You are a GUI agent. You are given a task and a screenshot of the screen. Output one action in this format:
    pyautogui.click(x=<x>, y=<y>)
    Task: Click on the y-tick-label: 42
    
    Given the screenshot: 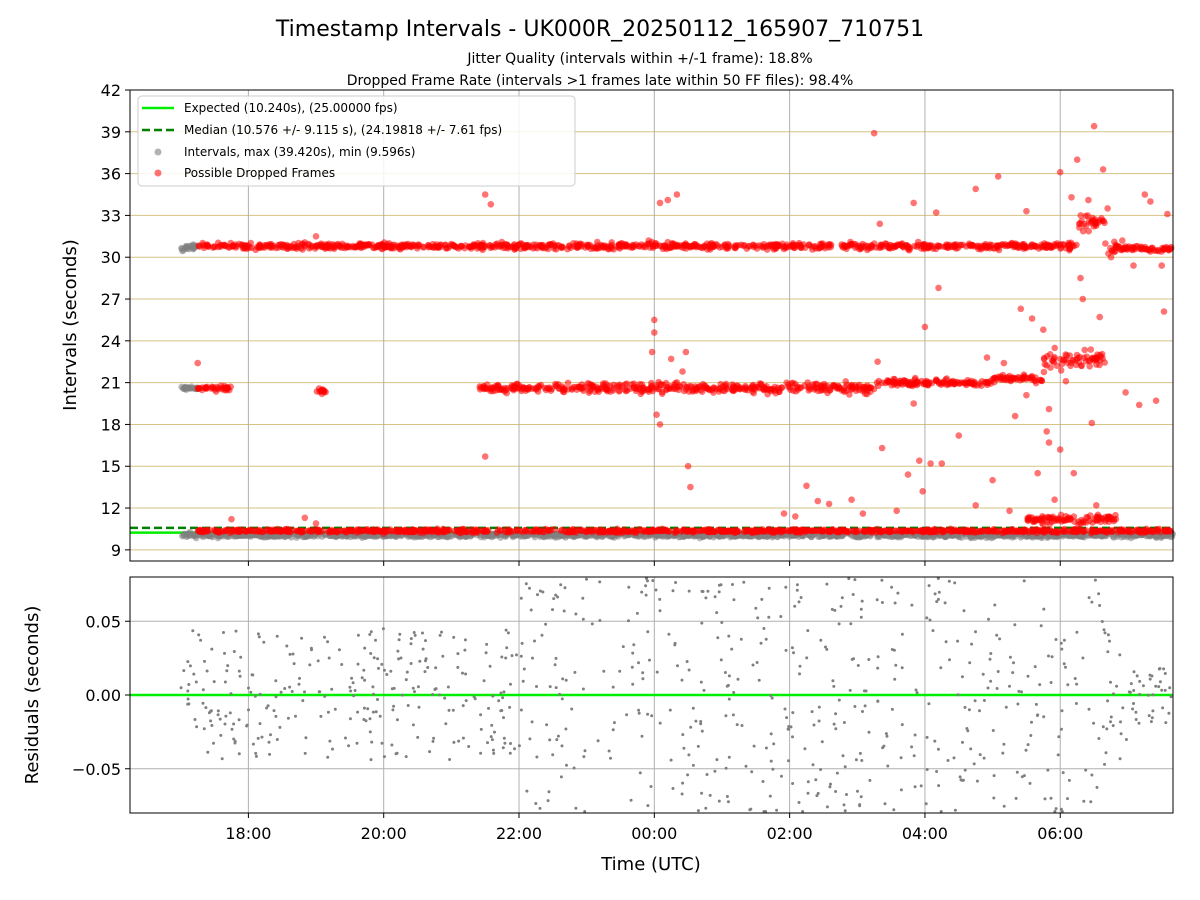 What is the action you would take?
    pyautogui.click(x=111, y=90)
    